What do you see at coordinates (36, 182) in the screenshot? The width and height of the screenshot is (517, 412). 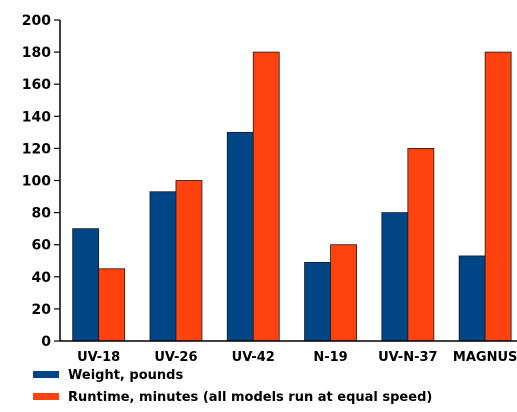 I see `y-tick-label: 100` at bounding box center [36, 182].